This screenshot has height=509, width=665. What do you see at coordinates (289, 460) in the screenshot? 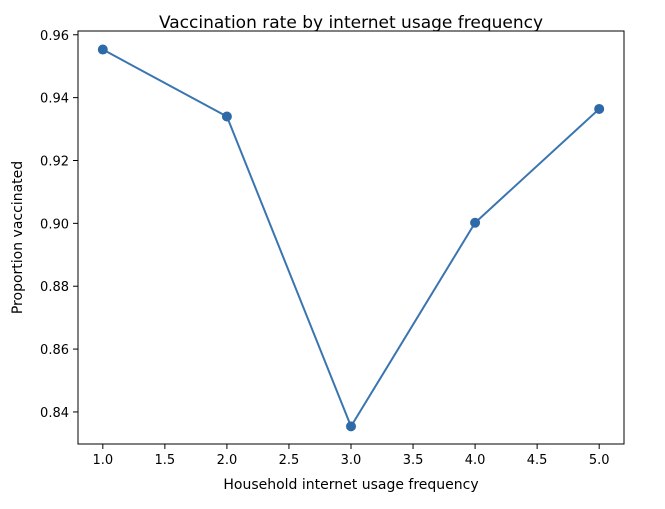
I see `x-tick-label: 2.5` at bounding box center [289, 460].